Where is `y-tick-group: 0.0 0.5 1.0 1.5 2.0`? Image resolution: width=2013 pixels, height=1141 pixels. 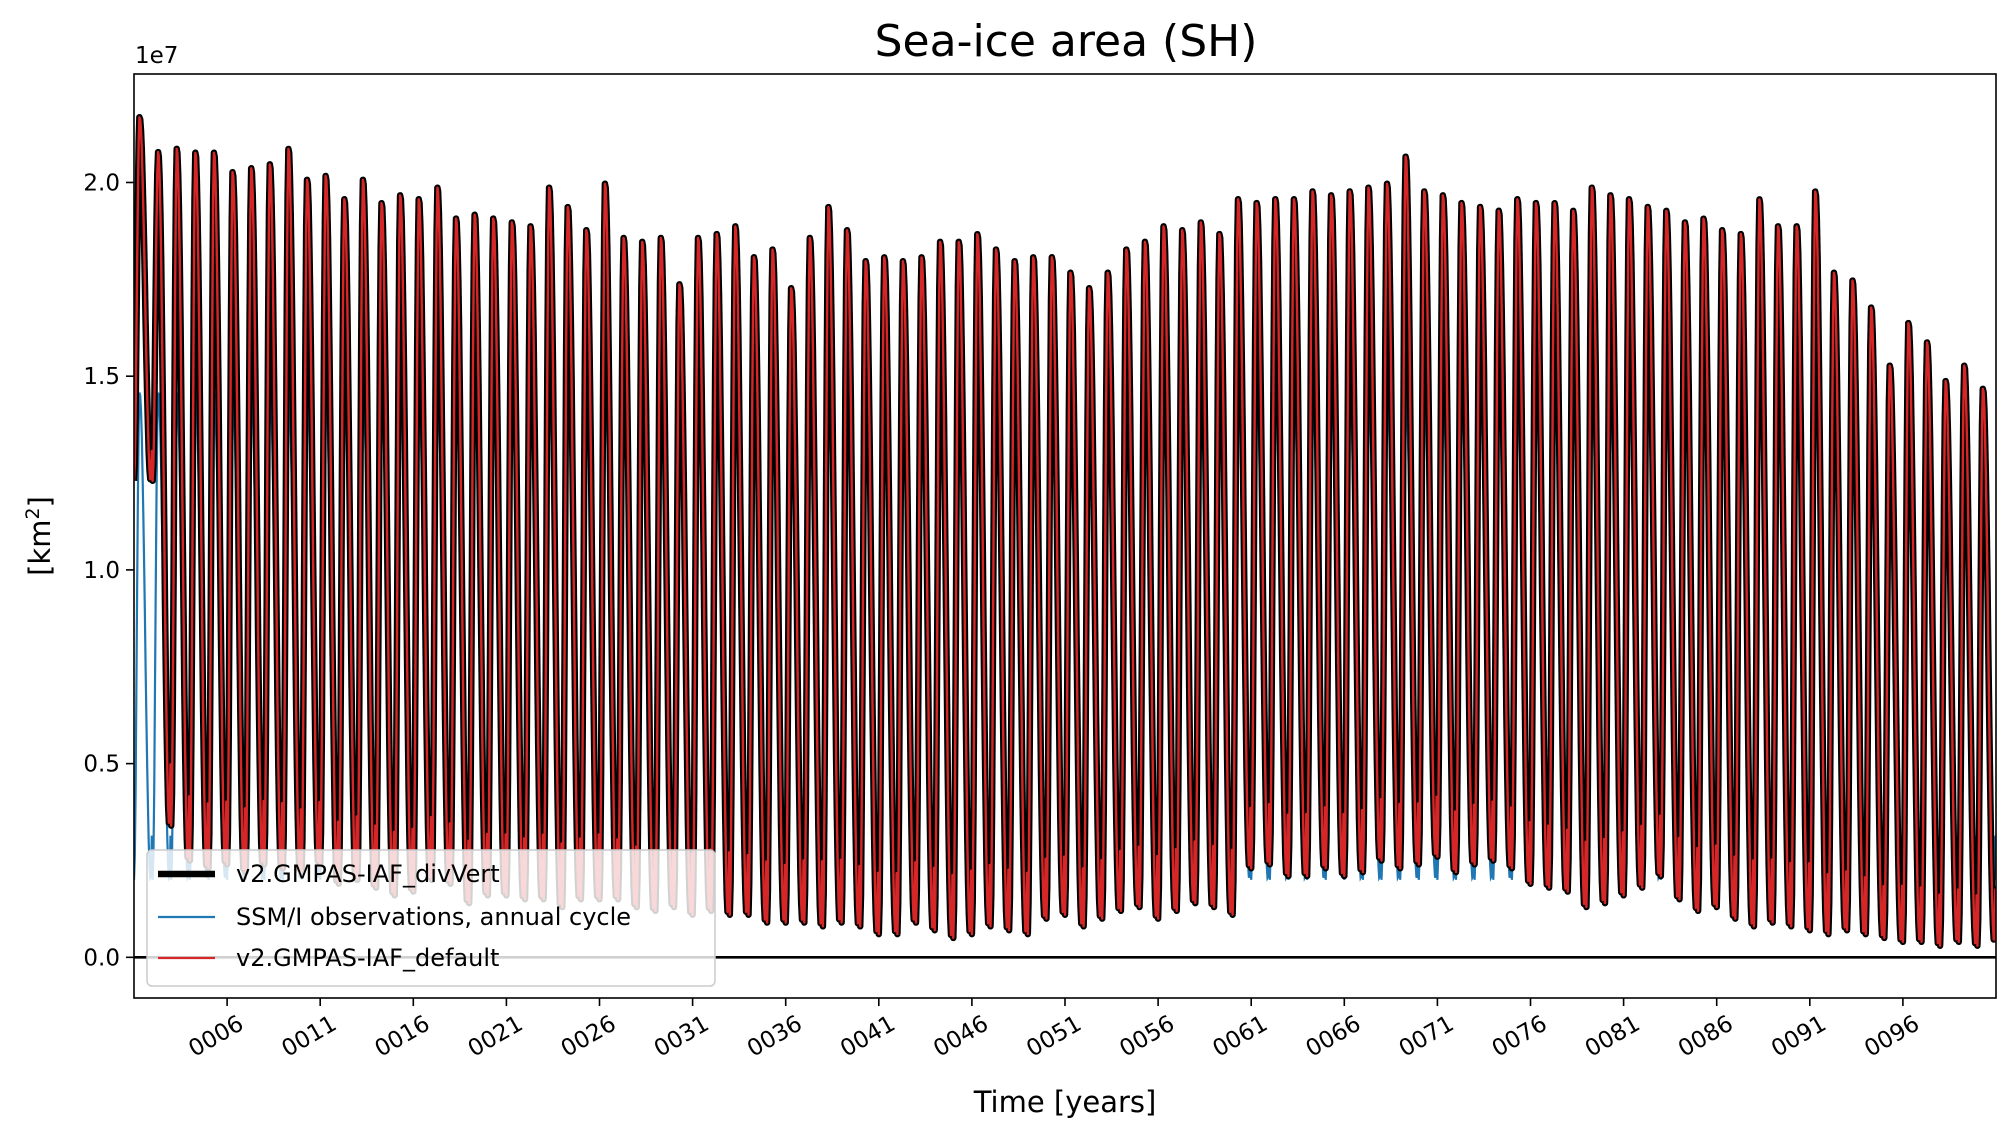
y-tick-group: 0.0 0.5 1.0 1.5 2.0 is located at coordinates (108, 570).